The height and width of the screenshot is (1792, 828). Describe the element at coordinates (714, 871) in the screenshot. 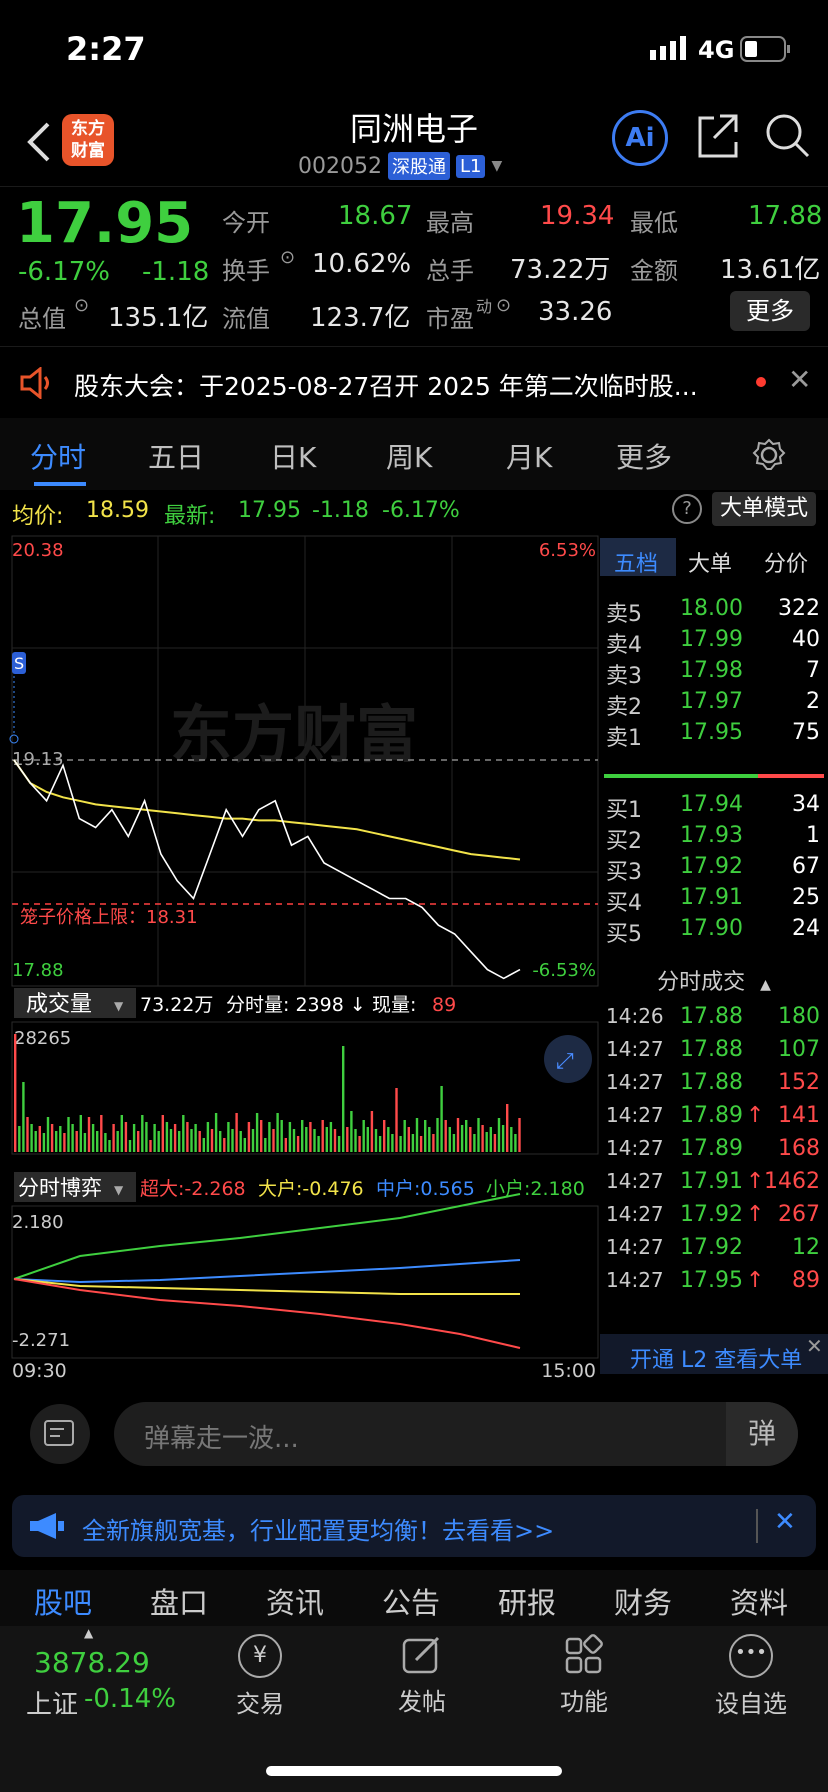

I see `bid-row: 买3 17.92 67` at that location.